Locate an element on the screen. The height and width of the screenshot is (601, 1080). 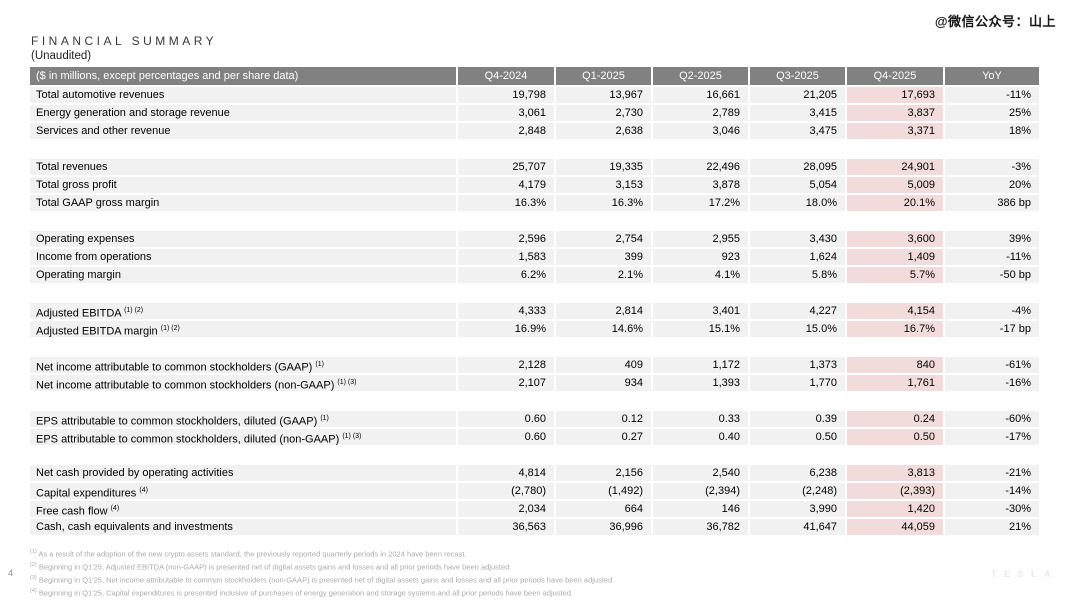
value-cell: 2,814 is located at coordinates (603, 311).